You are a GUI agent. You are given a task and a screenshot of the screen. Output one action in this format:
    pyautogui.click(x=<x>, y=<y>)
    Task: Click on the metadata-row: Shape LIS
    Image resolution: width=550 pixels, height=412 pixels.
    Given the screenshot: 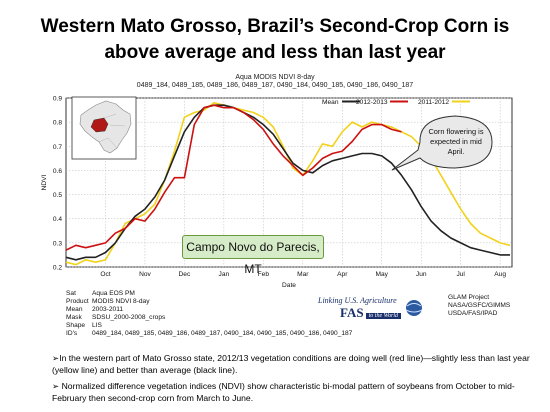 What is the action you would take?
    pyautogui.click(x=209, y=326)
    